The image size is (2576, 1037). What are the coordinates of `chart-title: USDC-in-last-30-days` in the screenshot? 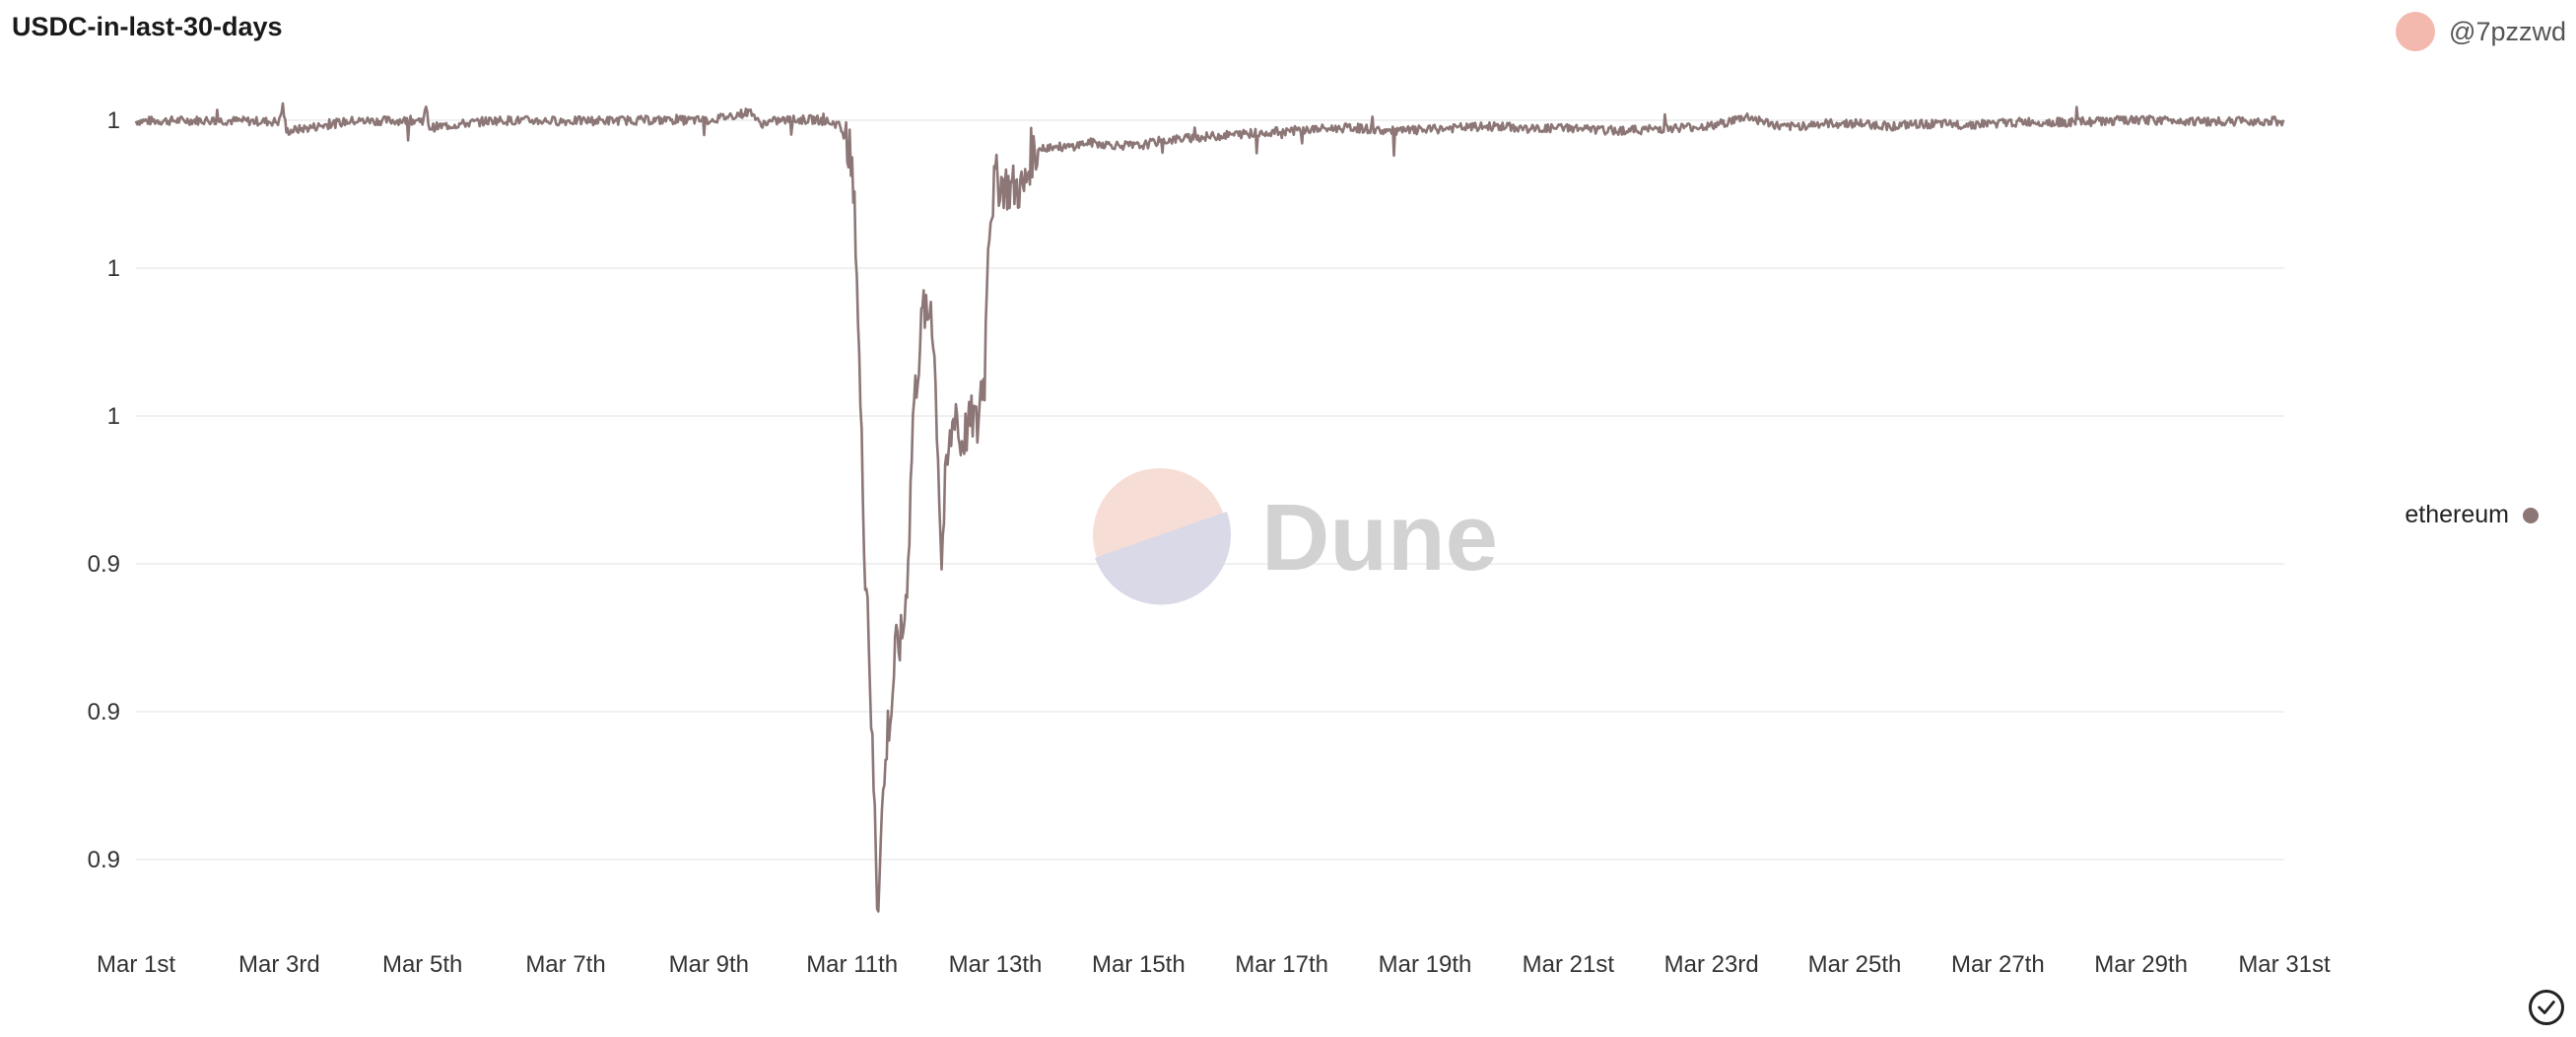 It's located at (147, 26).